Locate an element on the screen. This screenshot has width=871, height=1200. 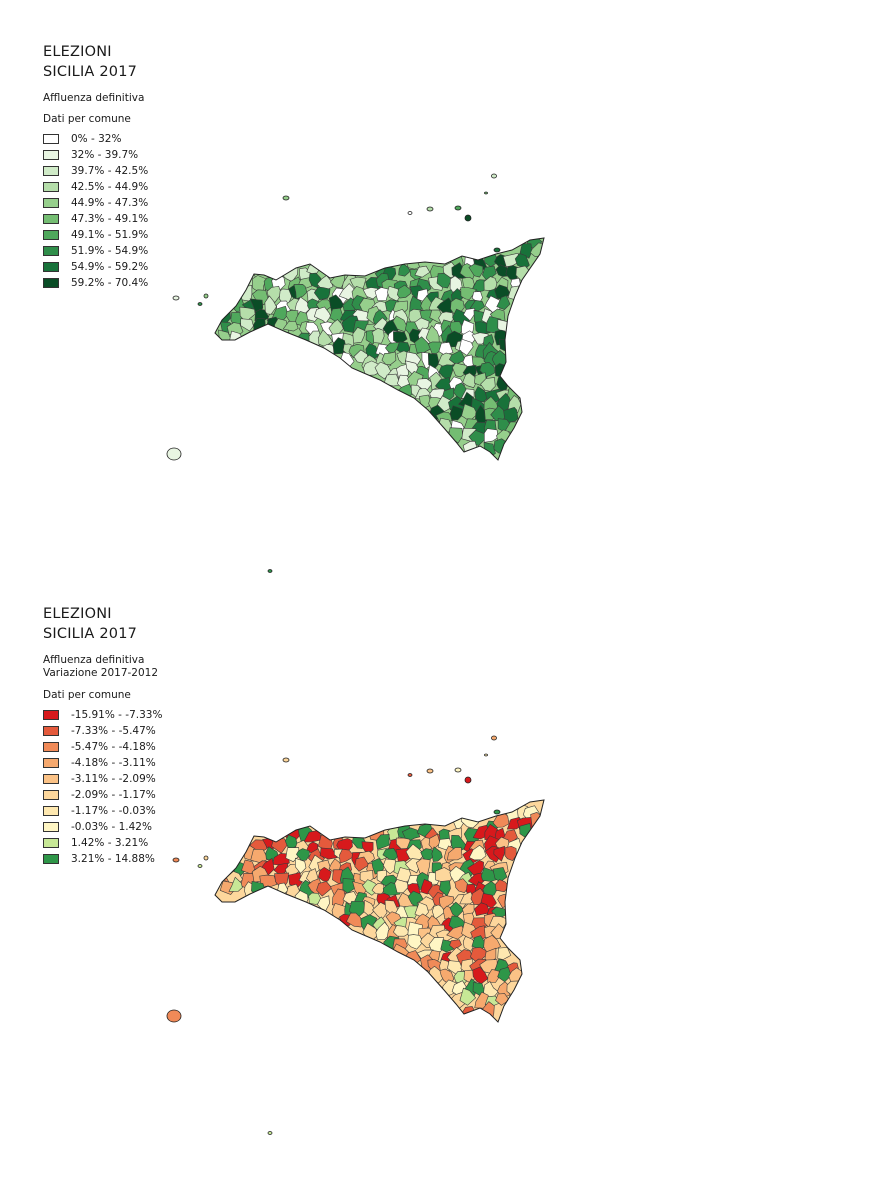
legend-item: -5.47% - -4.18% is located at coordinates (102, 747).